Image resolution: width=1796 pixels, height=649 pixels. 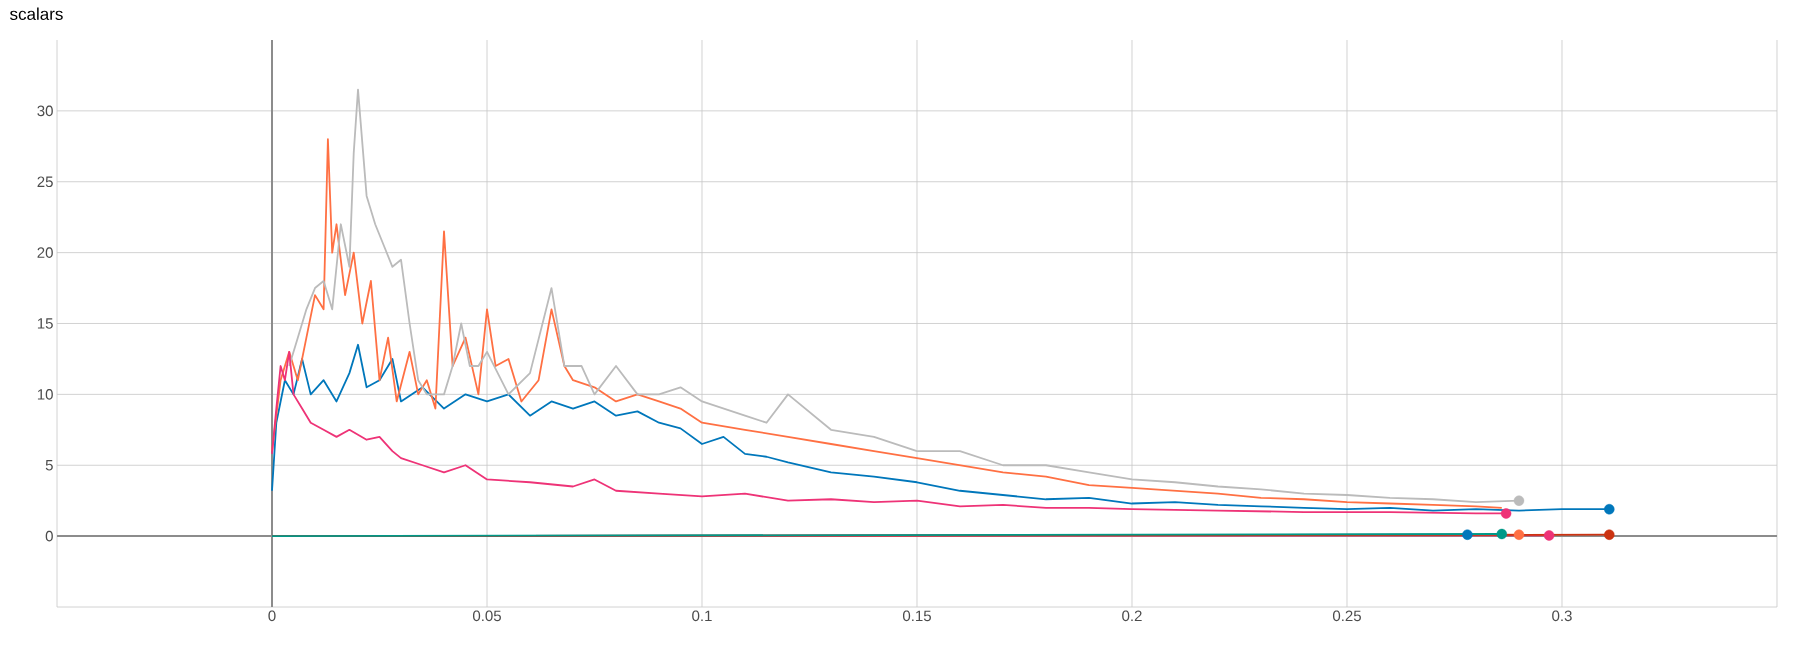 I want to click on y-tick-label: 25, so click(x=45, y=182).